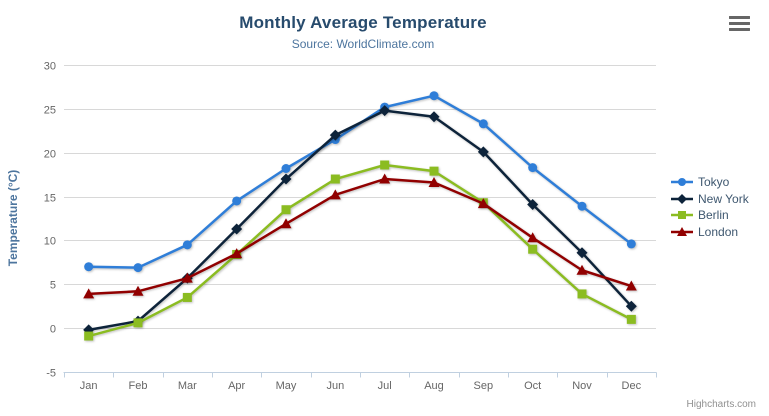 The image size is (769, 416). Describe the element at coordinates (484, 386) in the screenshot. I see `x-axis-label: Sep` at that location.